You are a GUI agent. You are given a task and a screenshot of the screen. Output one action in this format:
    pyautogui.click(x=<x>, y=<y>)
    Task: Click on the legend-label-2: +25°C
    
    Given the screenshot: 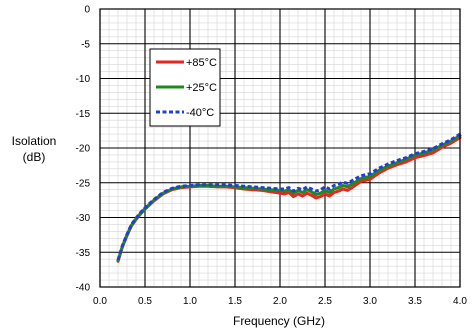 What is the action you would take?
    pyautogui.click(x=201, y=88)
    